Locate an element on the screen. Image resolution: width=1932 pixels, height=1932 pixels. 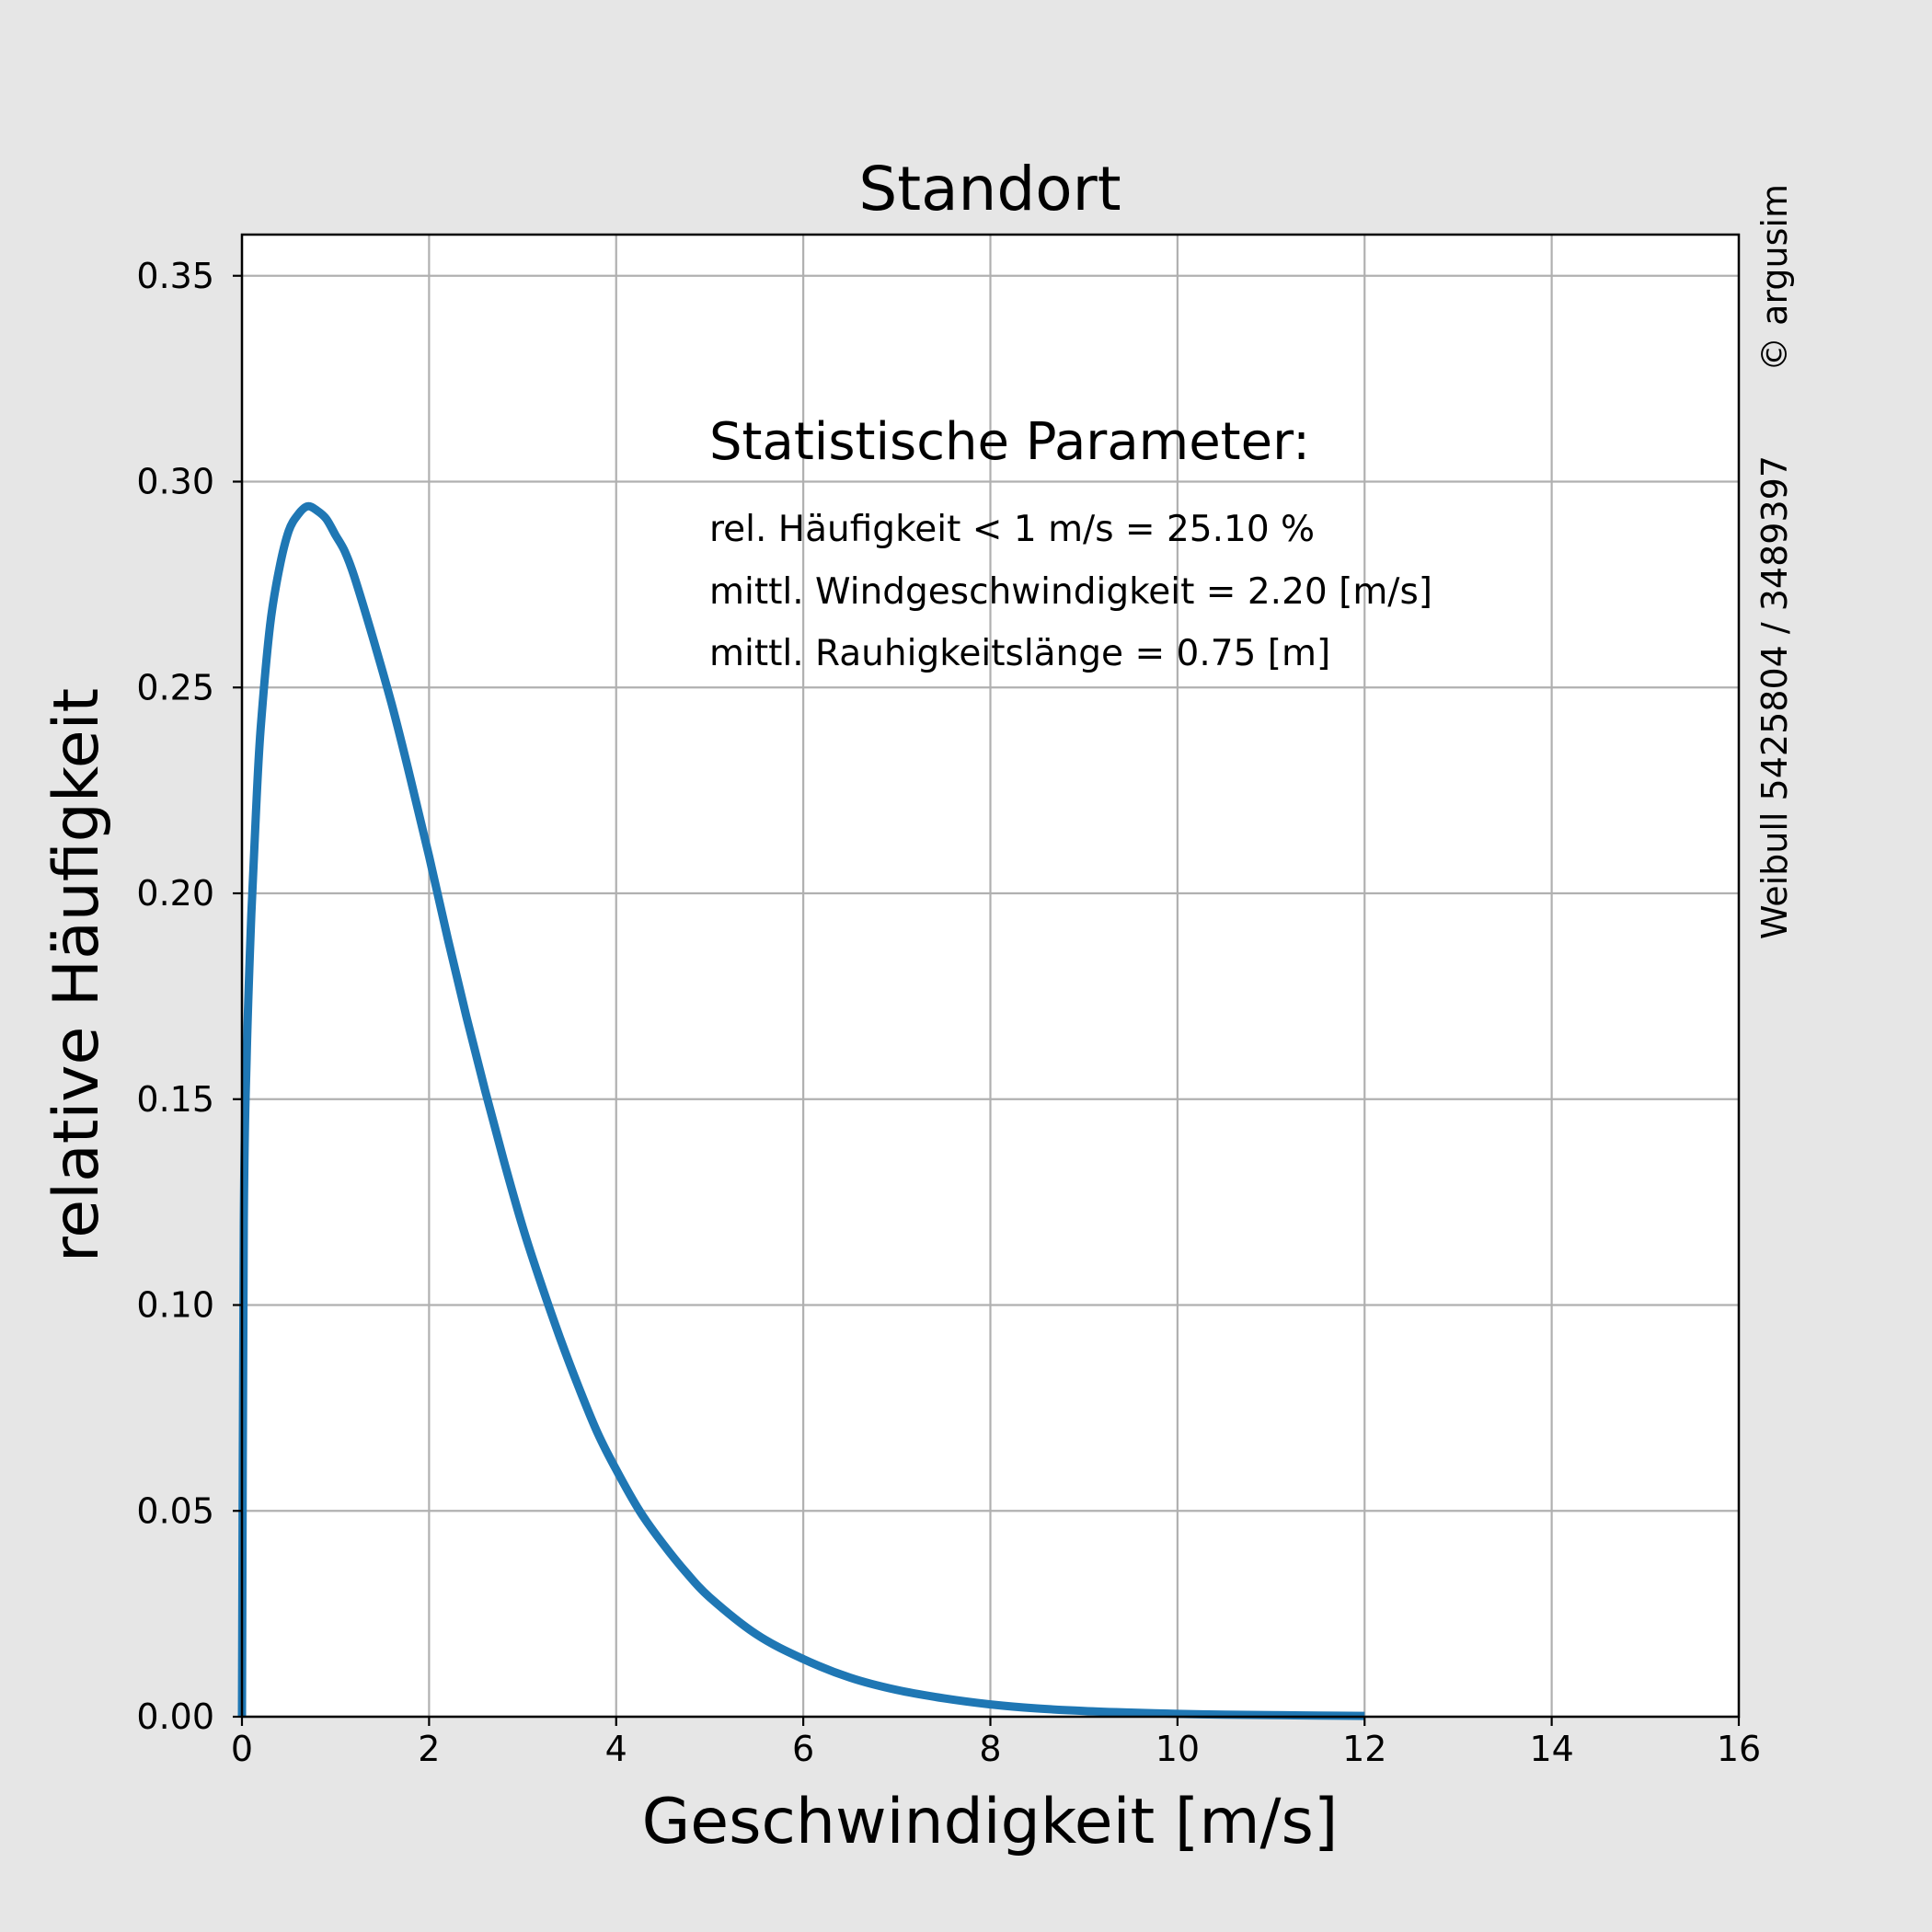
annotation-line-3: mittl. Rauhigkeitslänge = 0.75 [m] is located at coordinates (1020, 653).